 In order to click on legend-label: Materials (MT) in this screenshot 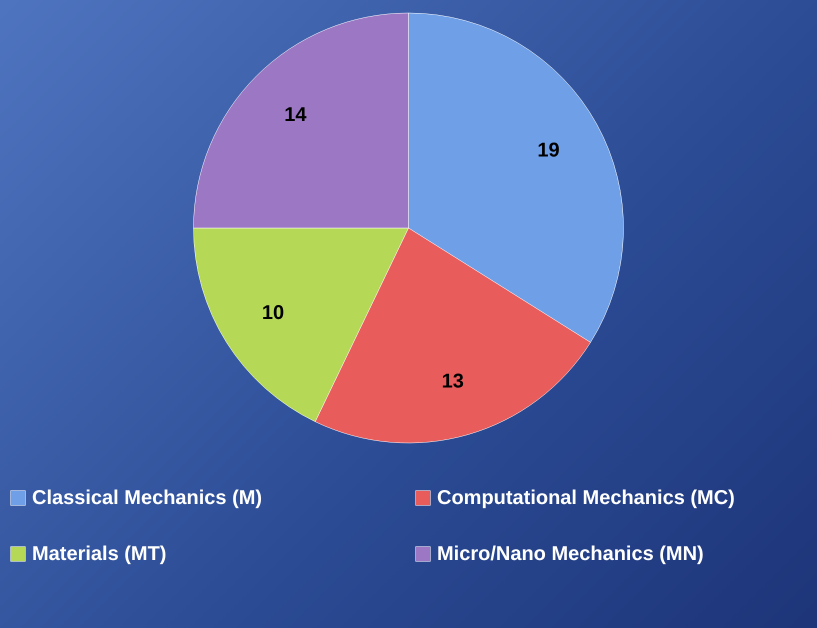, I will do `click(99, 554)`.